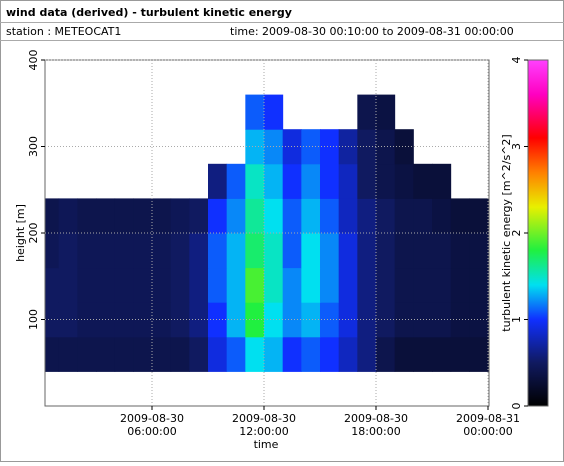  I want to click on colorbar-tick-label: 2, so click(516, 233).